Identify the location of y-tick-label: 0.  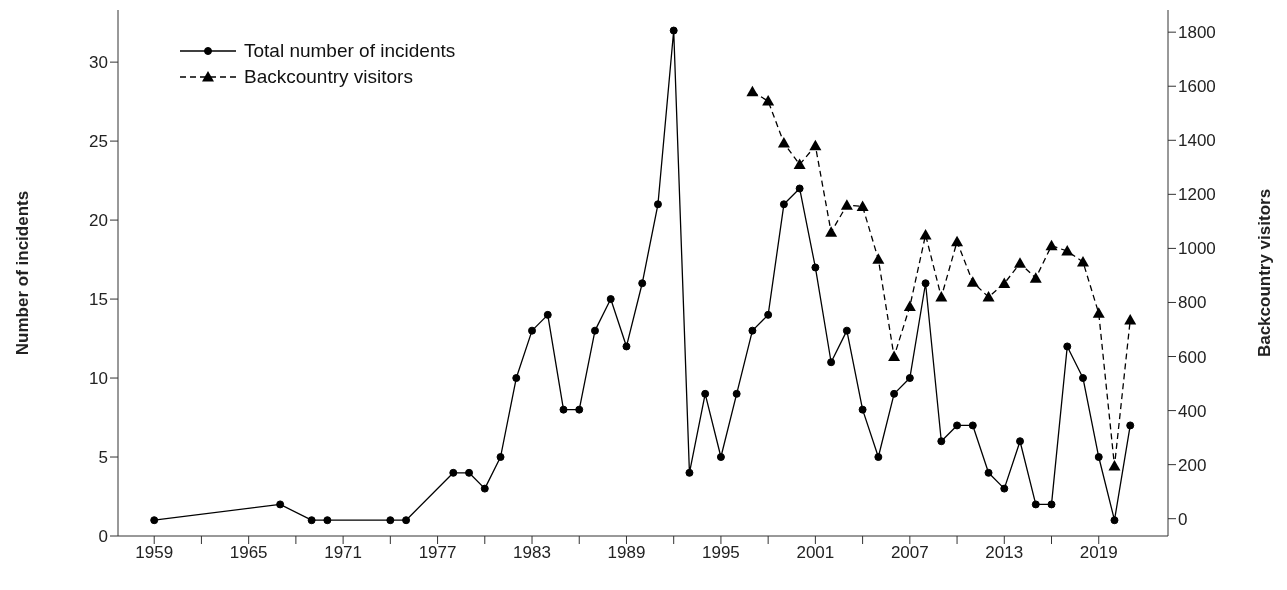
(103, 537).